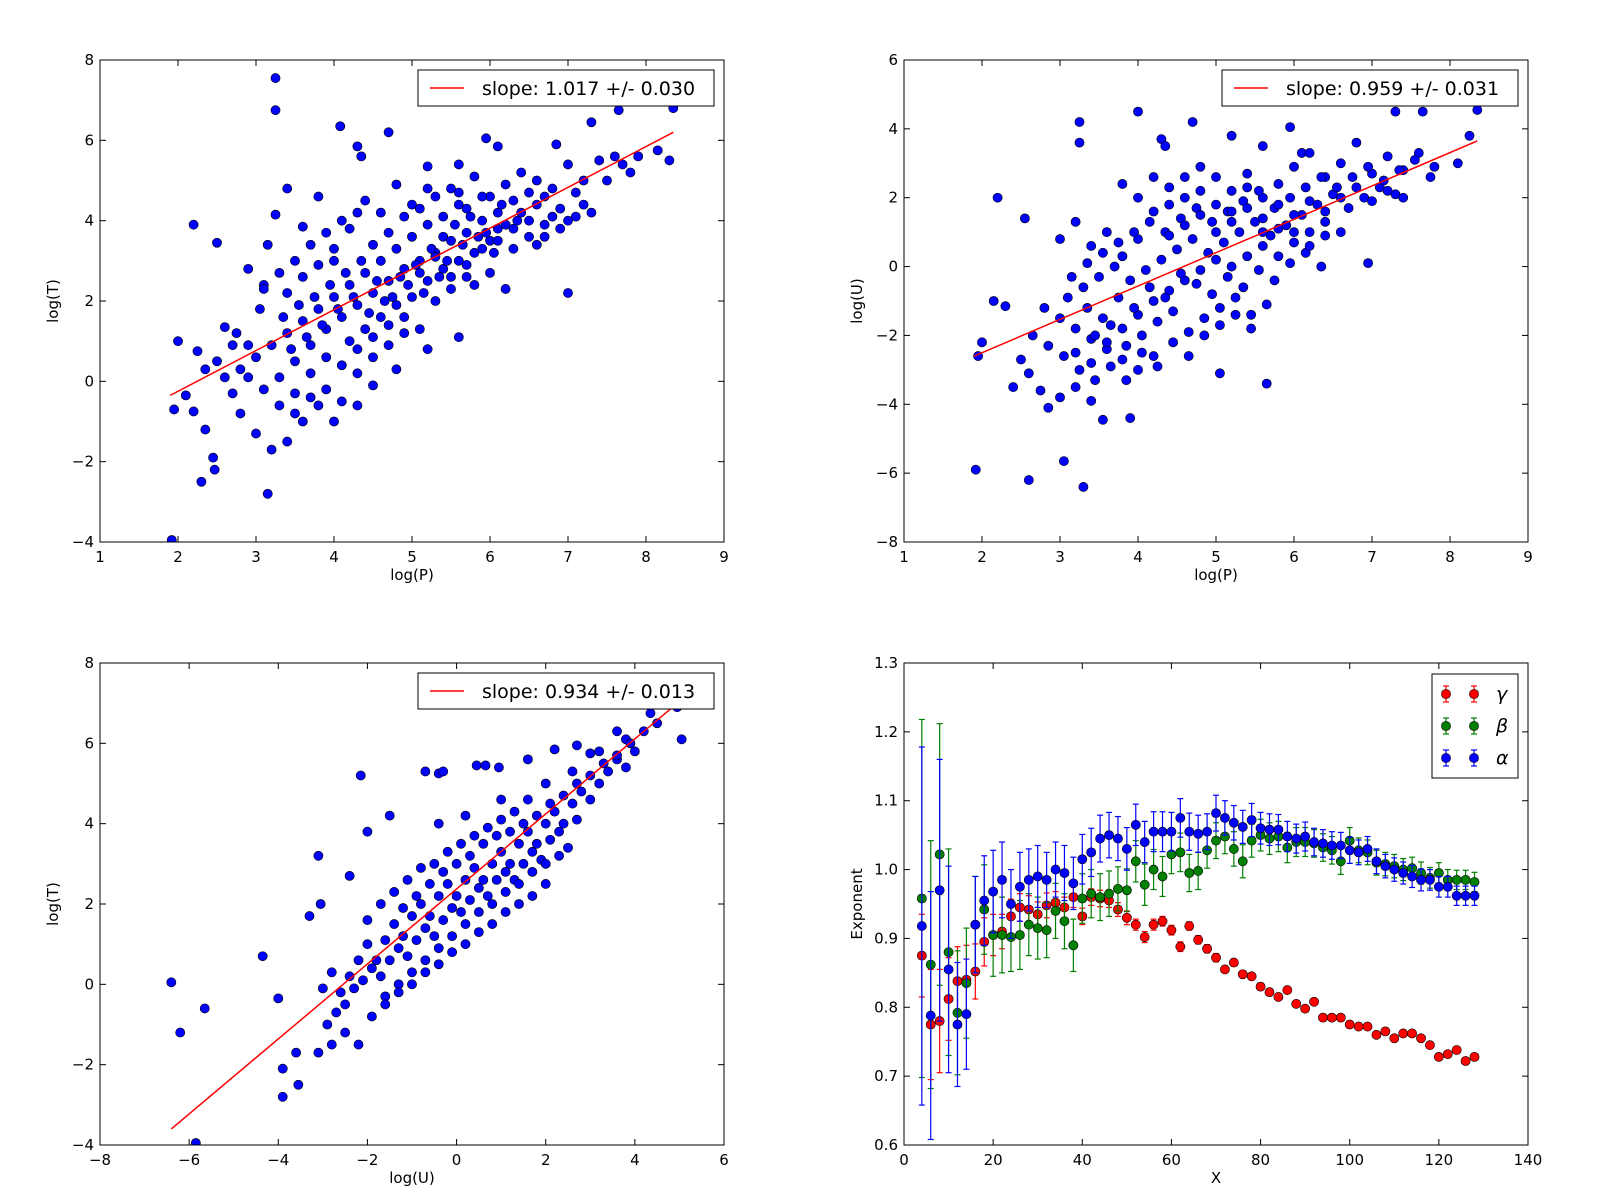 This screenshot has width=1600, height=1200. I want to click on x-tick-label: 100, so click(1349, 1160).